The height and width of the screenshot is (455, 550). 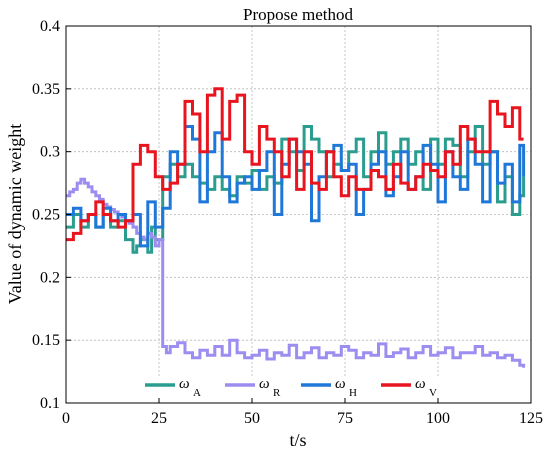 I want to click on x-tick-labels: 0 25 50 75 100 125, so click(x=302, y=418).